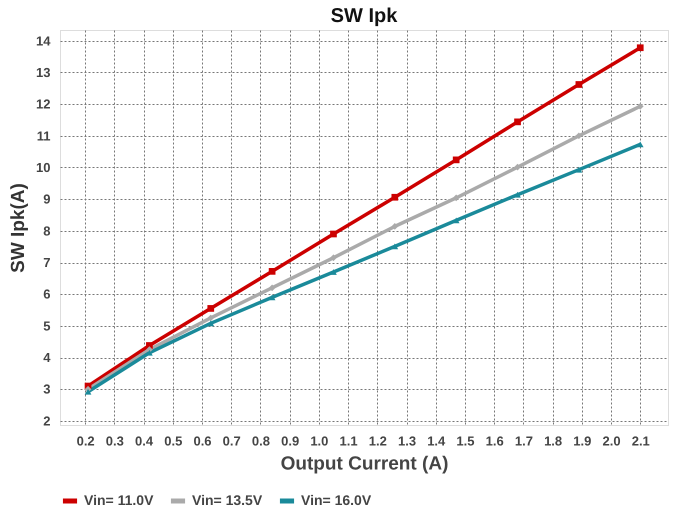 This screenshot has width=676, height=515. I want to click on x-tick-label: 0.6, so click(202, 441).